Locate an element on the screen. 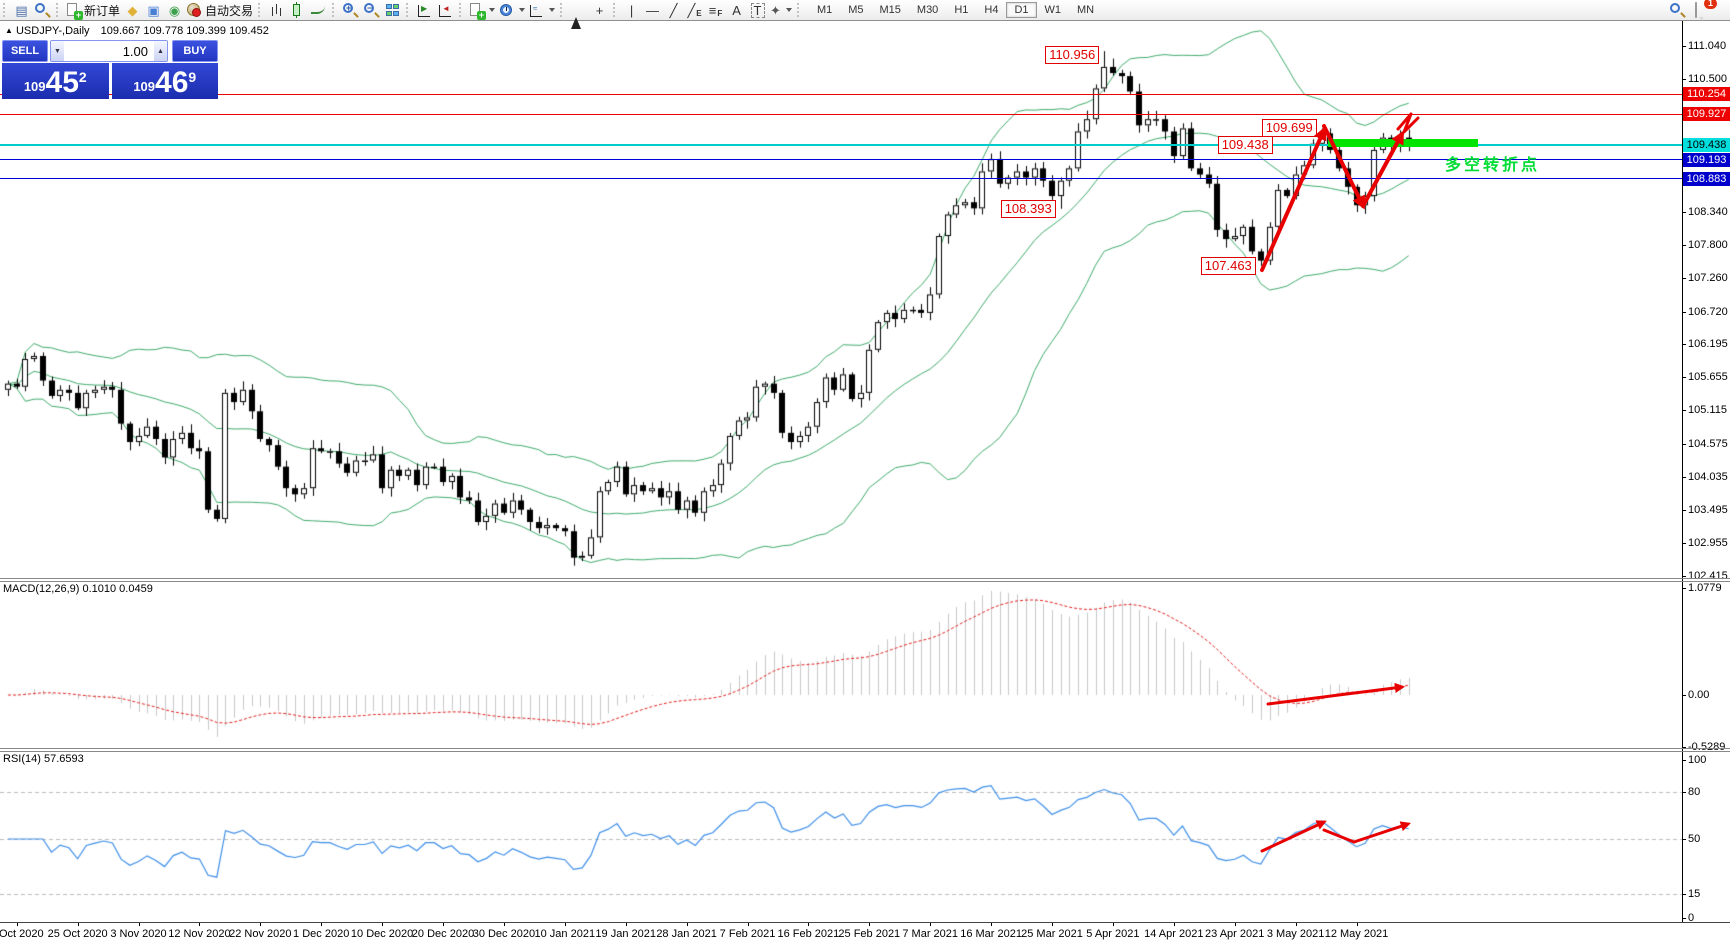  date-axis-label: 16 Feb 2021 is located at coordinates (808, 934).